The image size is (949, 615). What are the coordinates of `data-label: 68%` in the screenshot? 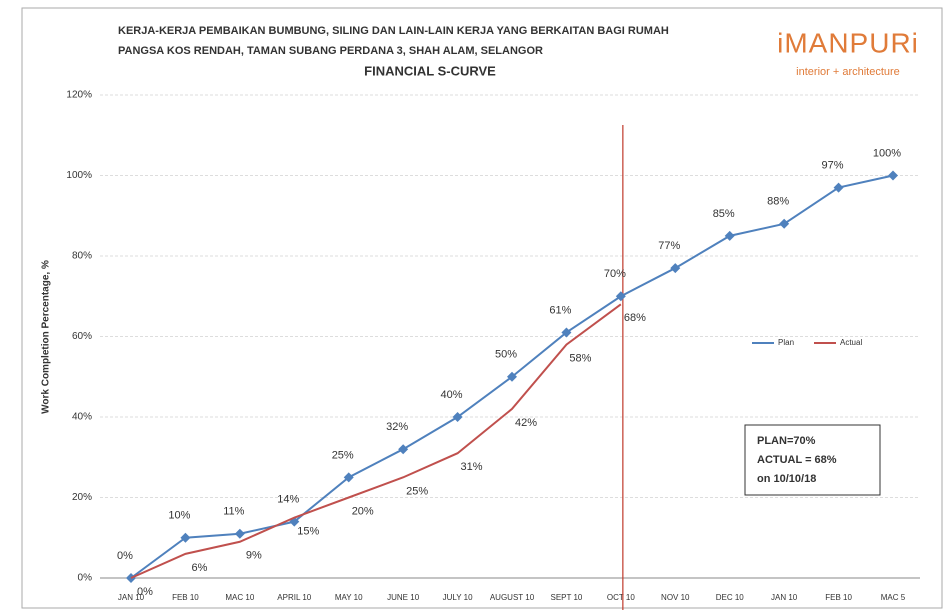 It's located at (635, 318).